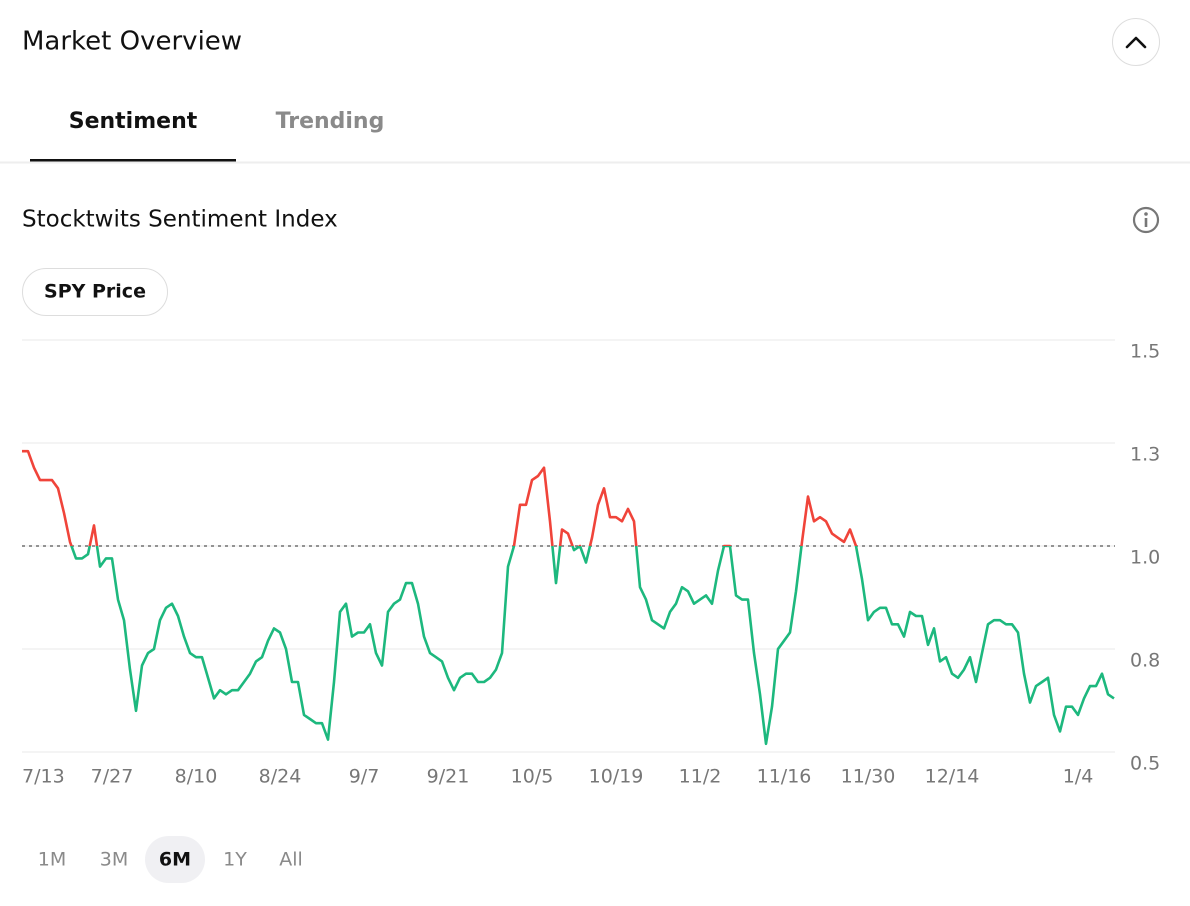 The image size is (1190, 906). I want to click on range-pill, so click(175, 859).